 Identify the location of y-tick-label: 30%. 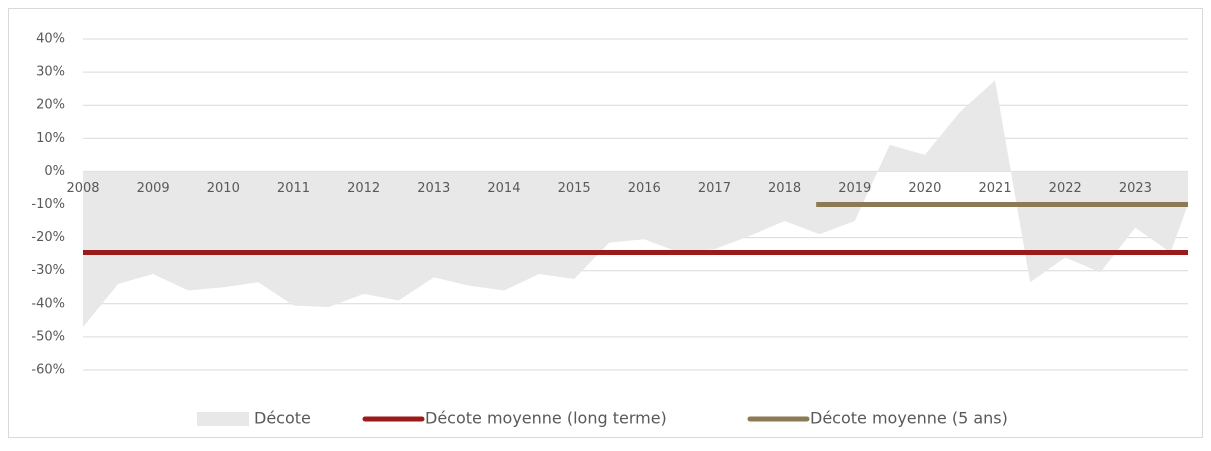
(50, 72).